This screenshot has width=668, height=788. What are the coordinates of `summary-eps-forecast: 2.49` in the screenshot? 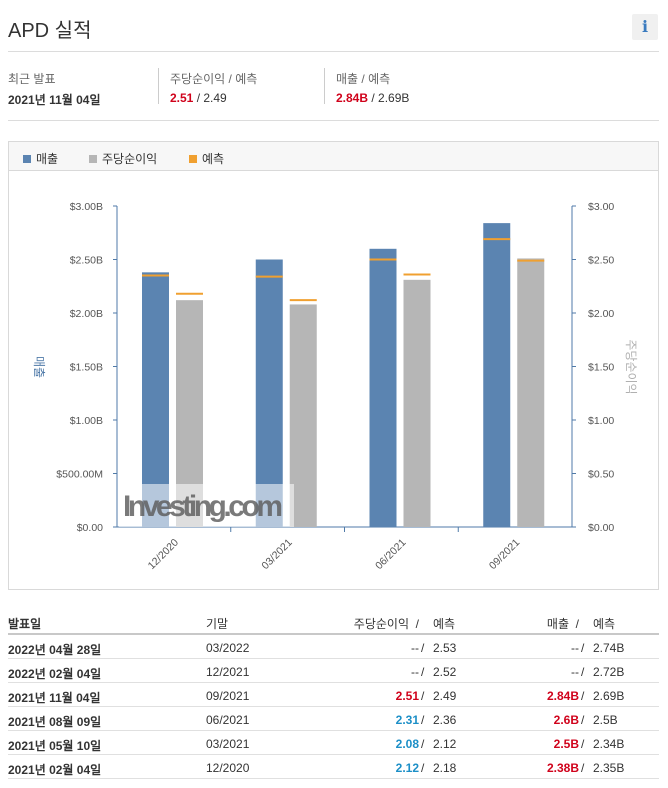 It's located at (215, 98).